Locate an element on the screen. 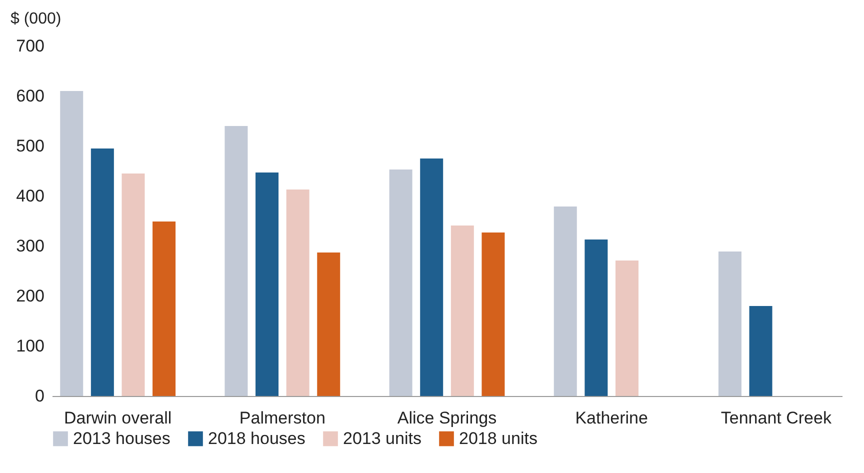 Image resolution: width=864 pixels, height=473 pixels. legend-label: 2018 houses is located at coordinates (257, 438).